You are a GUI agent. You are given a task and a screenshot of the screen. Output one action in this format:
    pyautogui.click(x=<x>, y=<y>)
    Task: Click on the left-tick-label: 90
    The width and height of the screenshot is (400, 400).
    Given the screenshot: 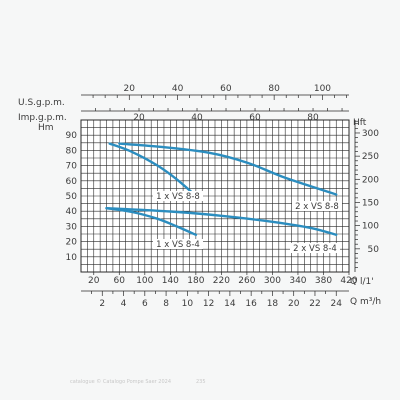 What is the action you would take?
    pyautogui.click(x=72, y=136)
    